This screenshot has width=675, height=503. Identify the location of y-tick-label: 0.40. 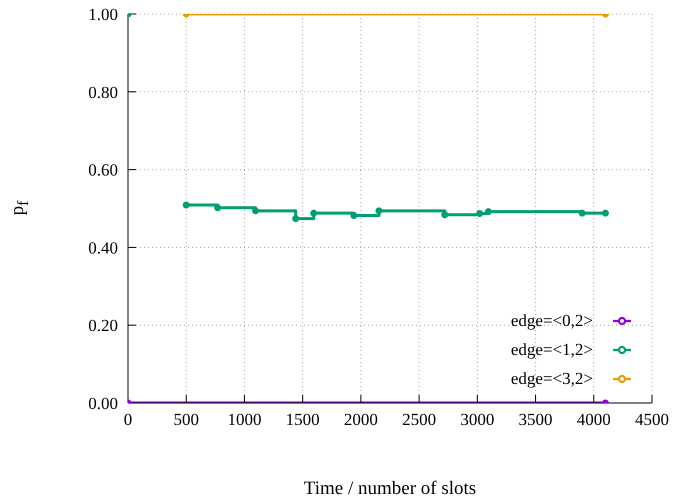
(103, 248).